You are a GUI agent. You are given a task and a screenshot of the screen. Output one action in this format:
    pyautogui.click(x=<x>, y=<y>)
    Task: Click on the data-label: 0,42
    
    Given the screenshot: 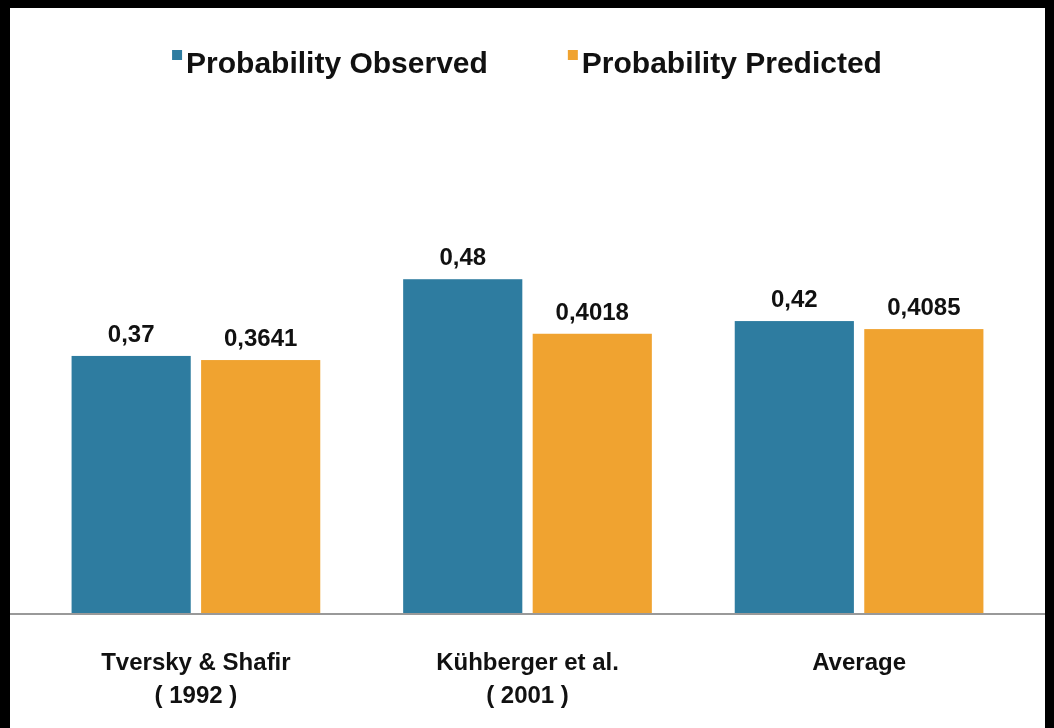 What is the action you would take?
    pyautogui.click(x=794, y=299)
    